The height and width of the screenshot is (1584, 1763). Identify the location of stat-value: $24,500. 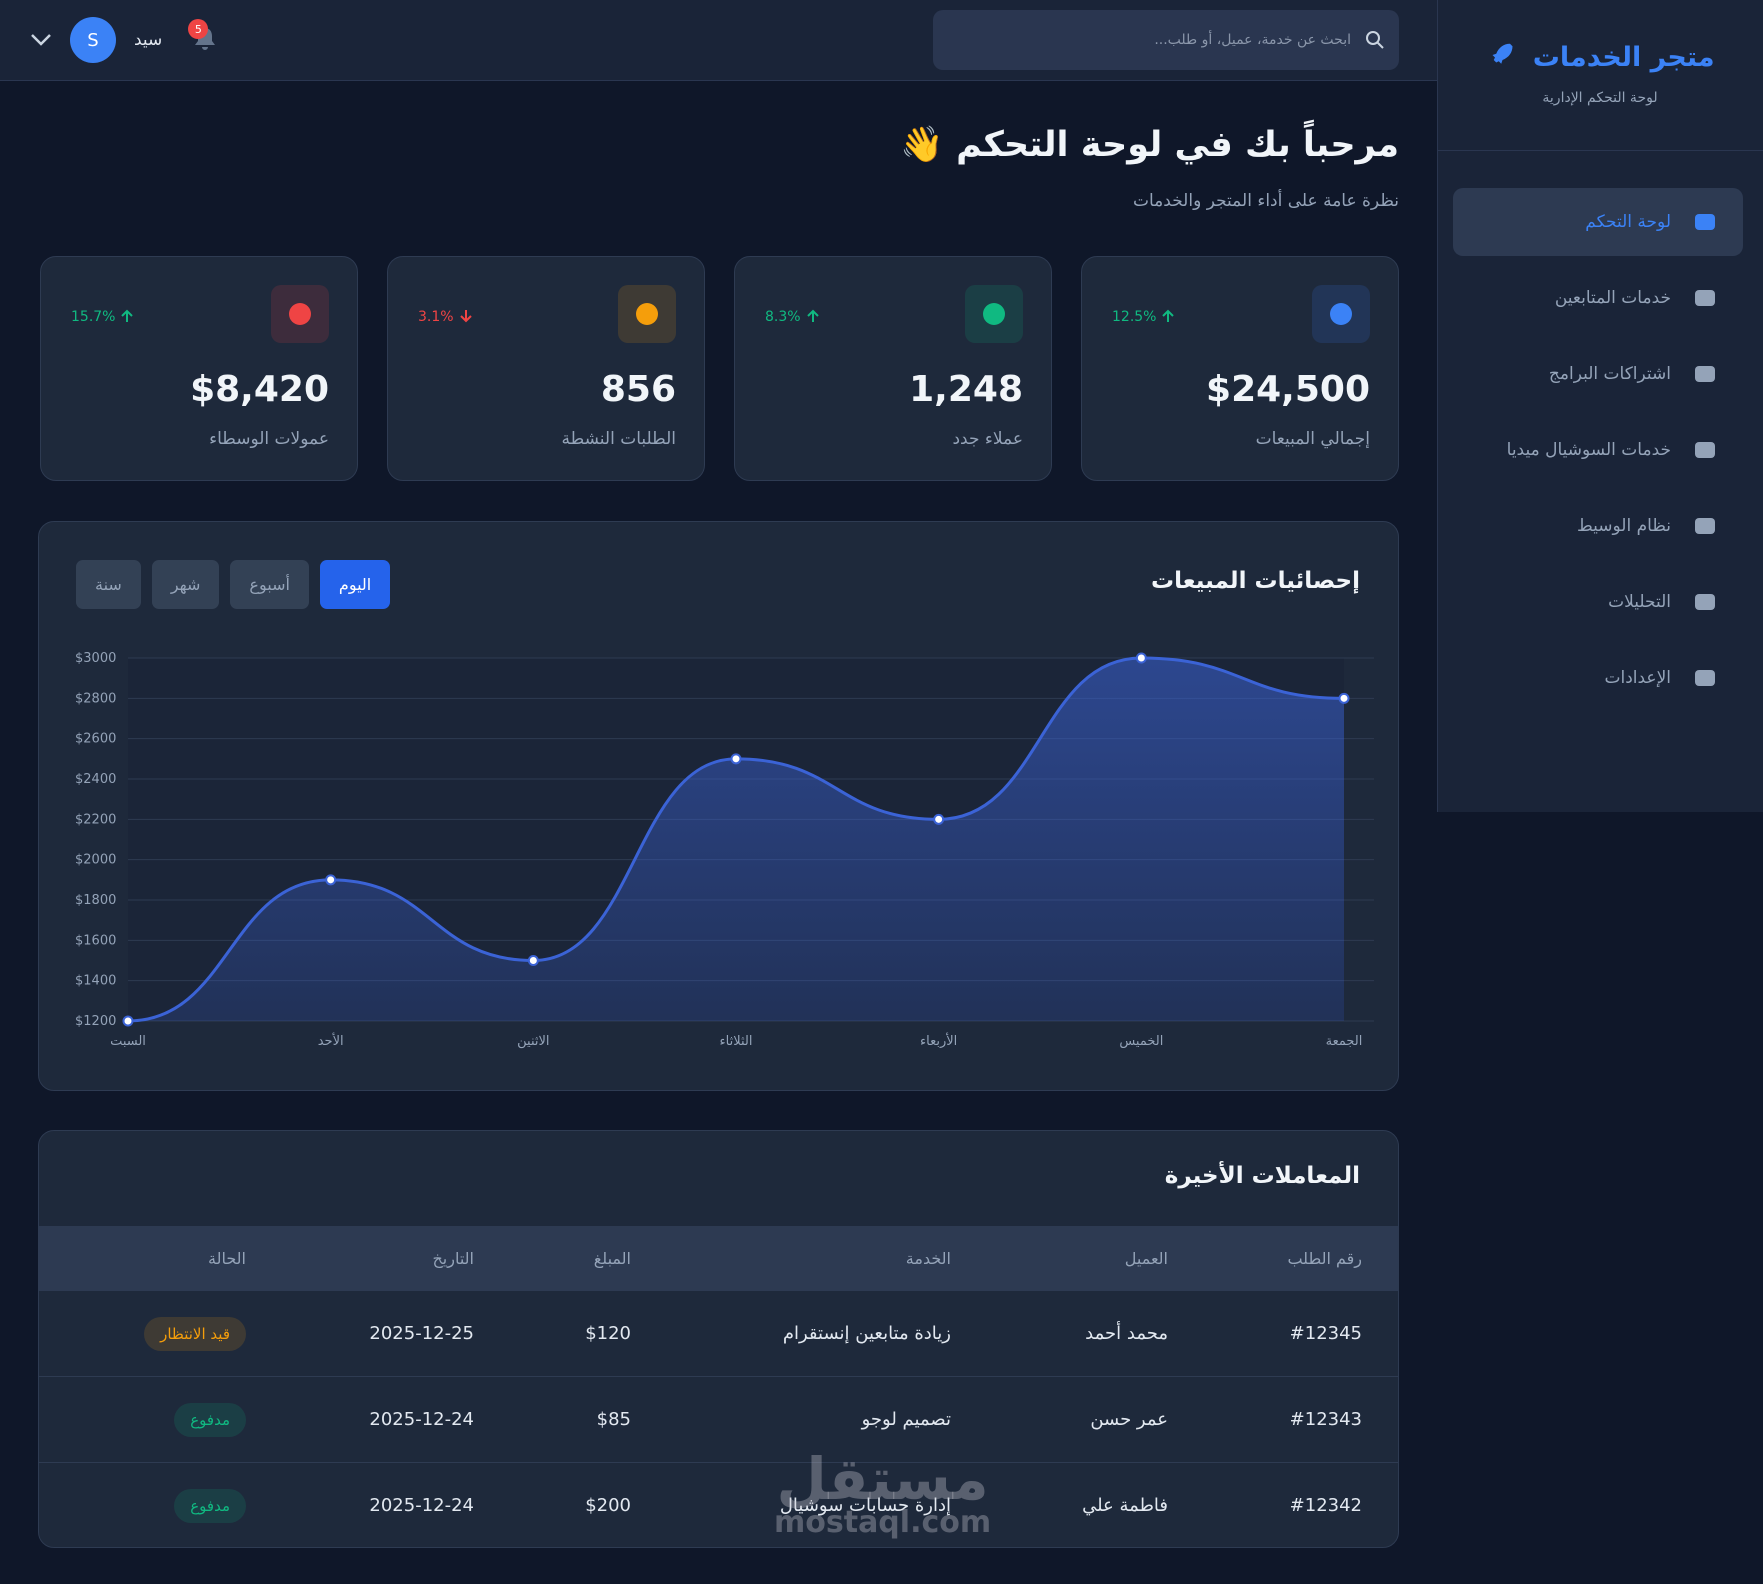
(1288, 389).